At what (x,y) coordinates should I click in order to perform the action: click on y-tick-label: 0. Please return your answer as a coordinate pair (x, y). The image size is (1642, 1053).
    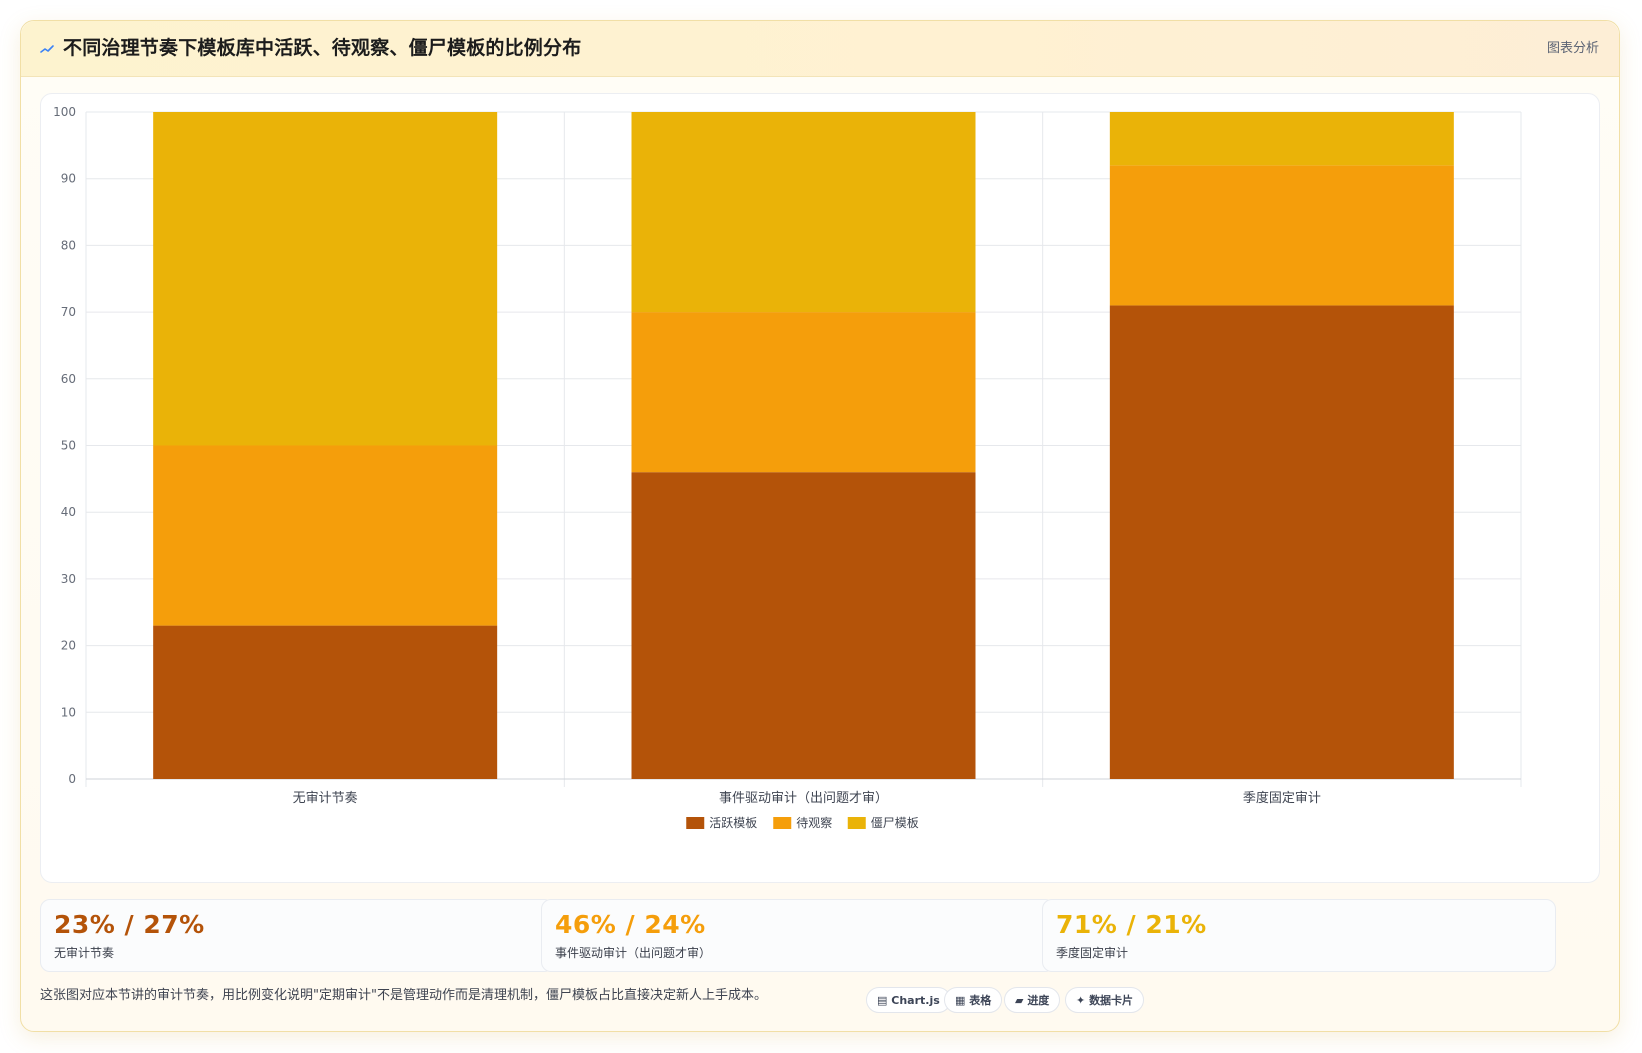
    Looking at the image, I should click on (72, 779).